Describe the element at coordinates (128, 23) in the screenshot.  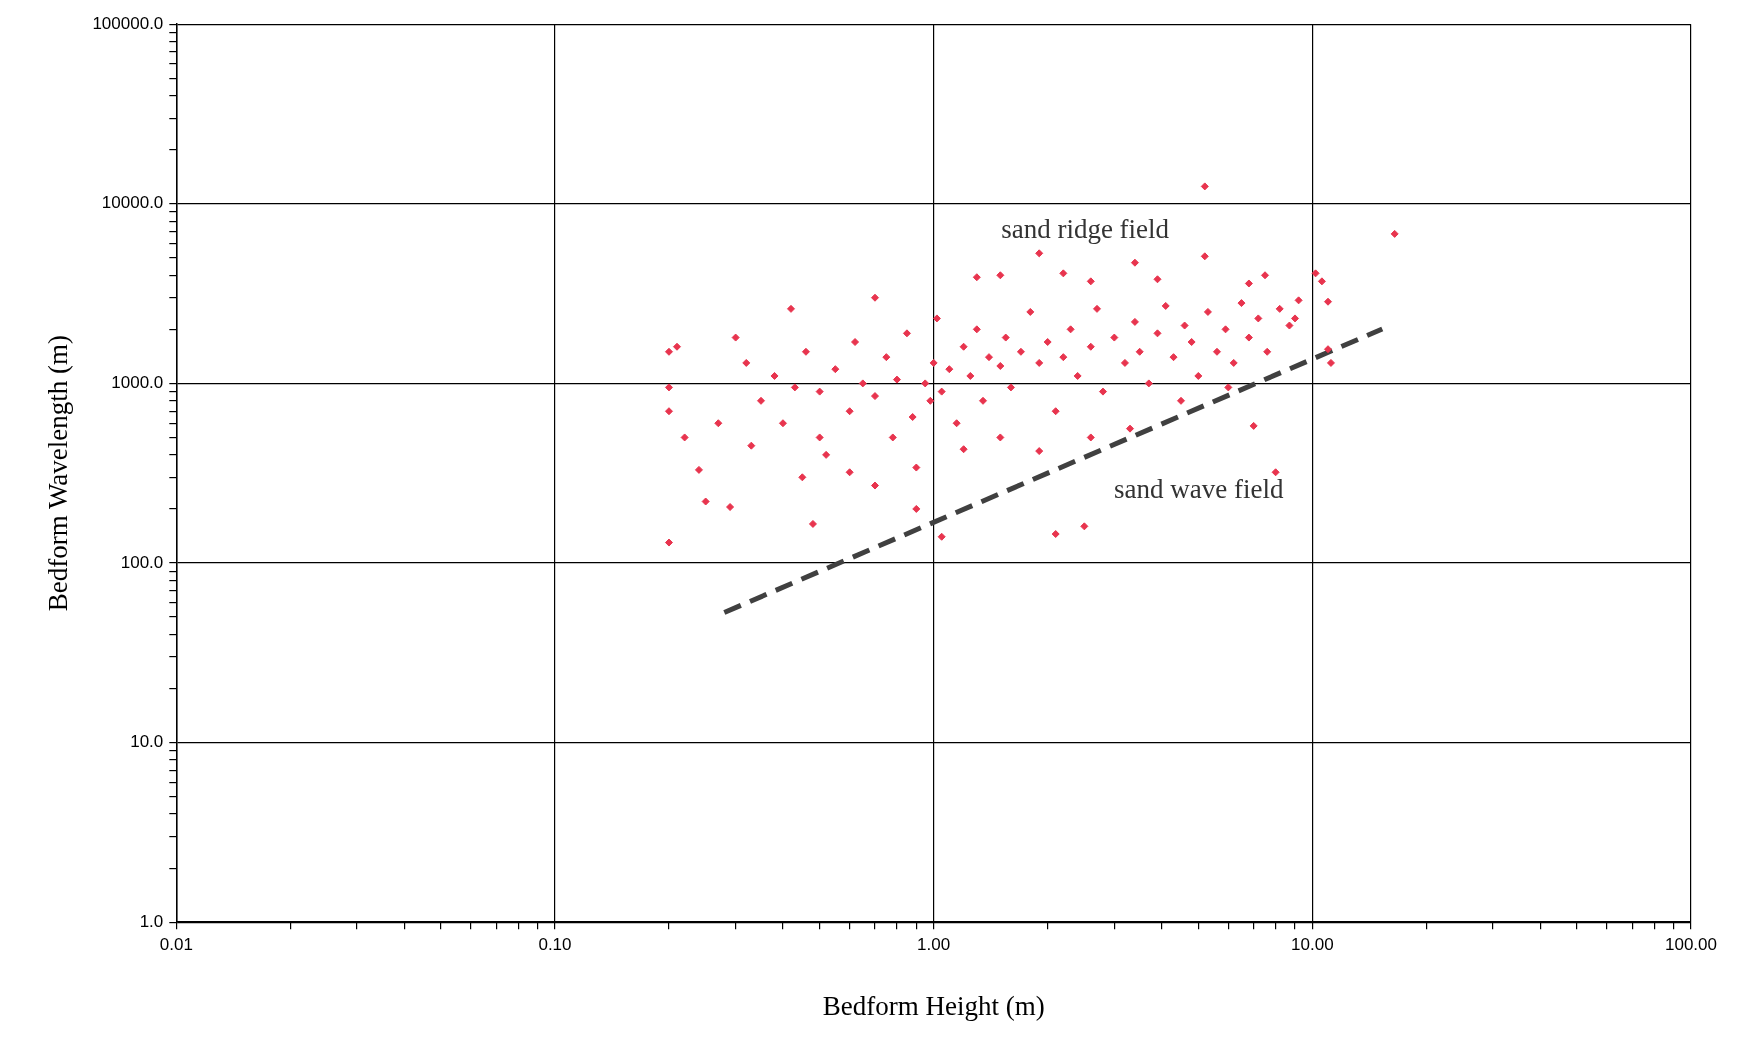
I see `y-tick-label: 100000.0` at that location.